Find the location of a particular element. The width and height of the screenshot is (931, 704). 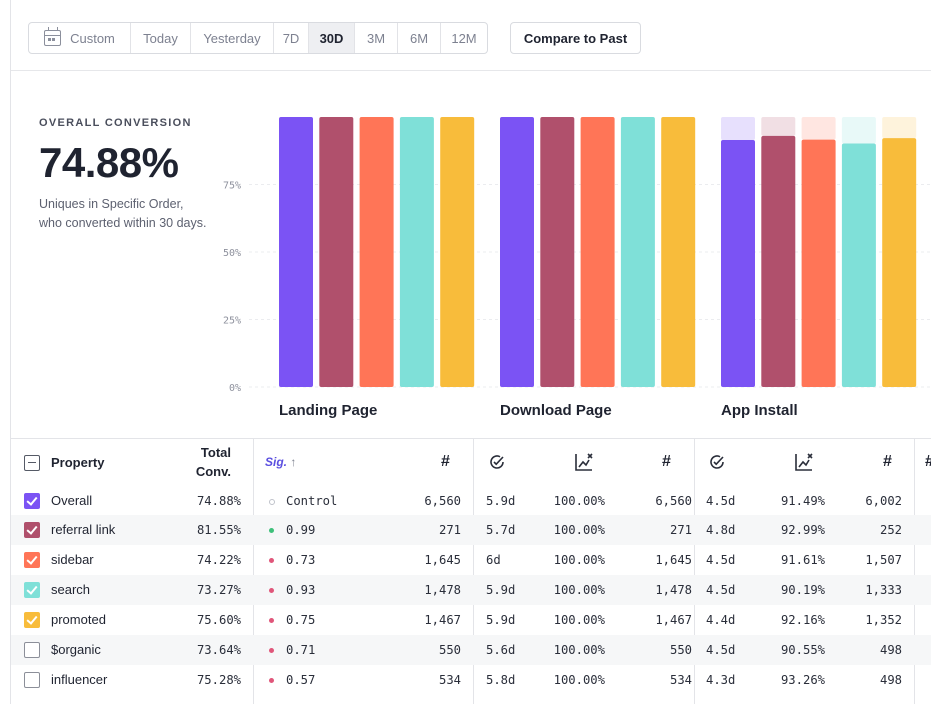

step3-count: 1,507 is located at coordinates (883, 560).